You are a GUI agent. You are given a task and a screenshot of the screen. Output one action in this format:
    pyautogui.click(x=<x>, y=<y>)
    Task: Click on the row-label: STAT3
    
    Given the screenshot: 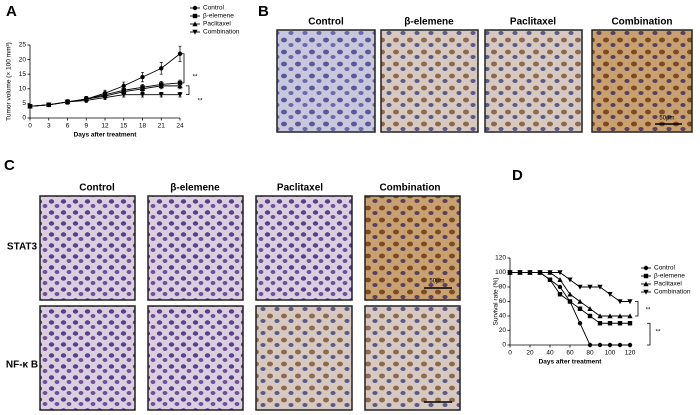 What is the action you would take?
    pyautogui.click(x=22, y=247)
    